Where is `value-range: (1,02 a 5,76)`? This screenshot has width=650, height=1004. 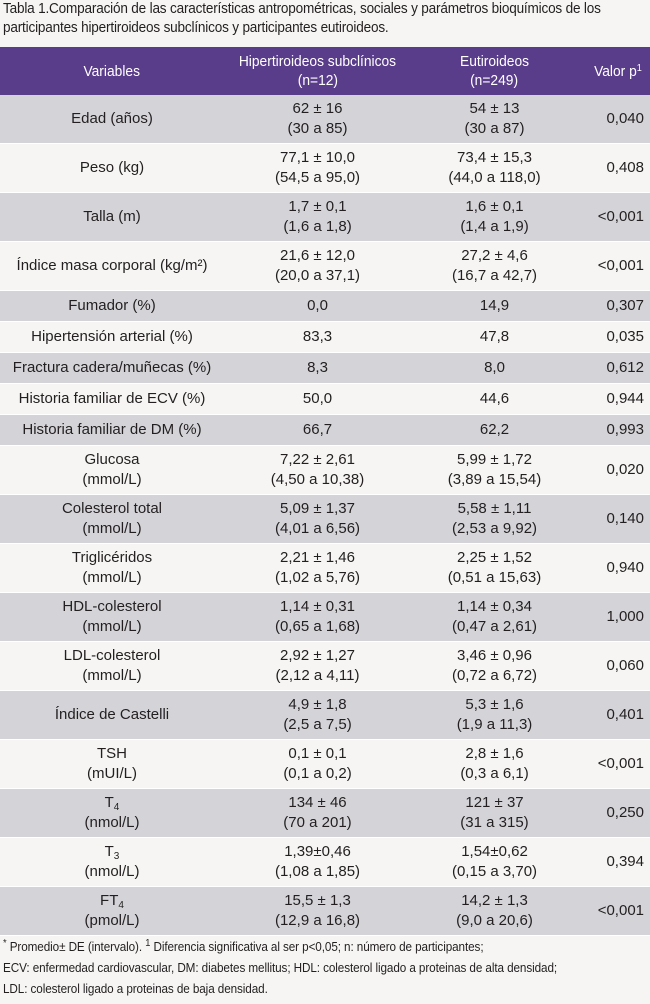 value-range: (1,02 a 5,76) is located at coordinates (317, 577).